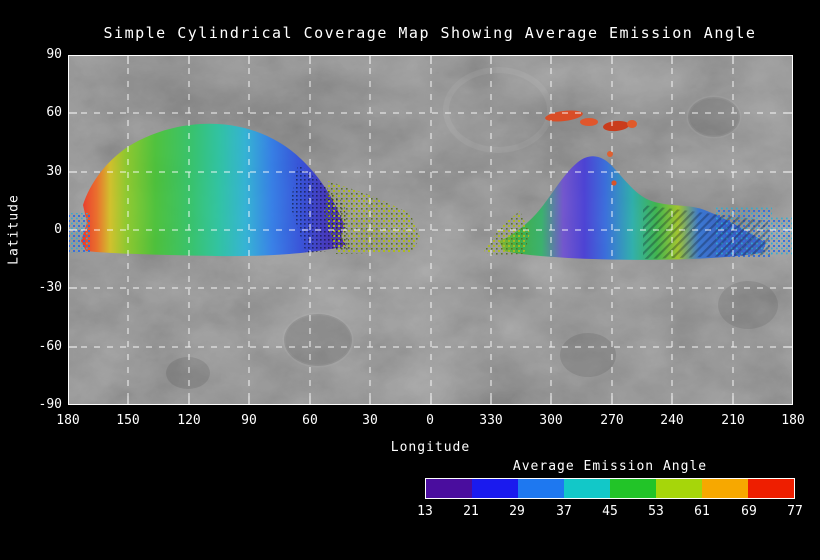 The image size is (820, 560). I want to click on colorbar-gradient, so click(610, 488).